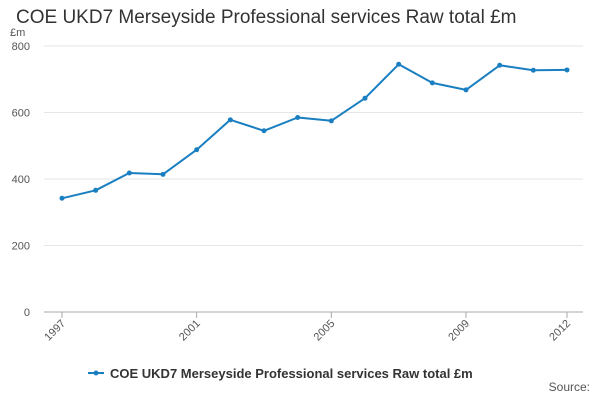  What do you see at coordinates (190, 331) in the screenshot?
I see `x-tick-label: 2001` at bounding box center [190, 331].